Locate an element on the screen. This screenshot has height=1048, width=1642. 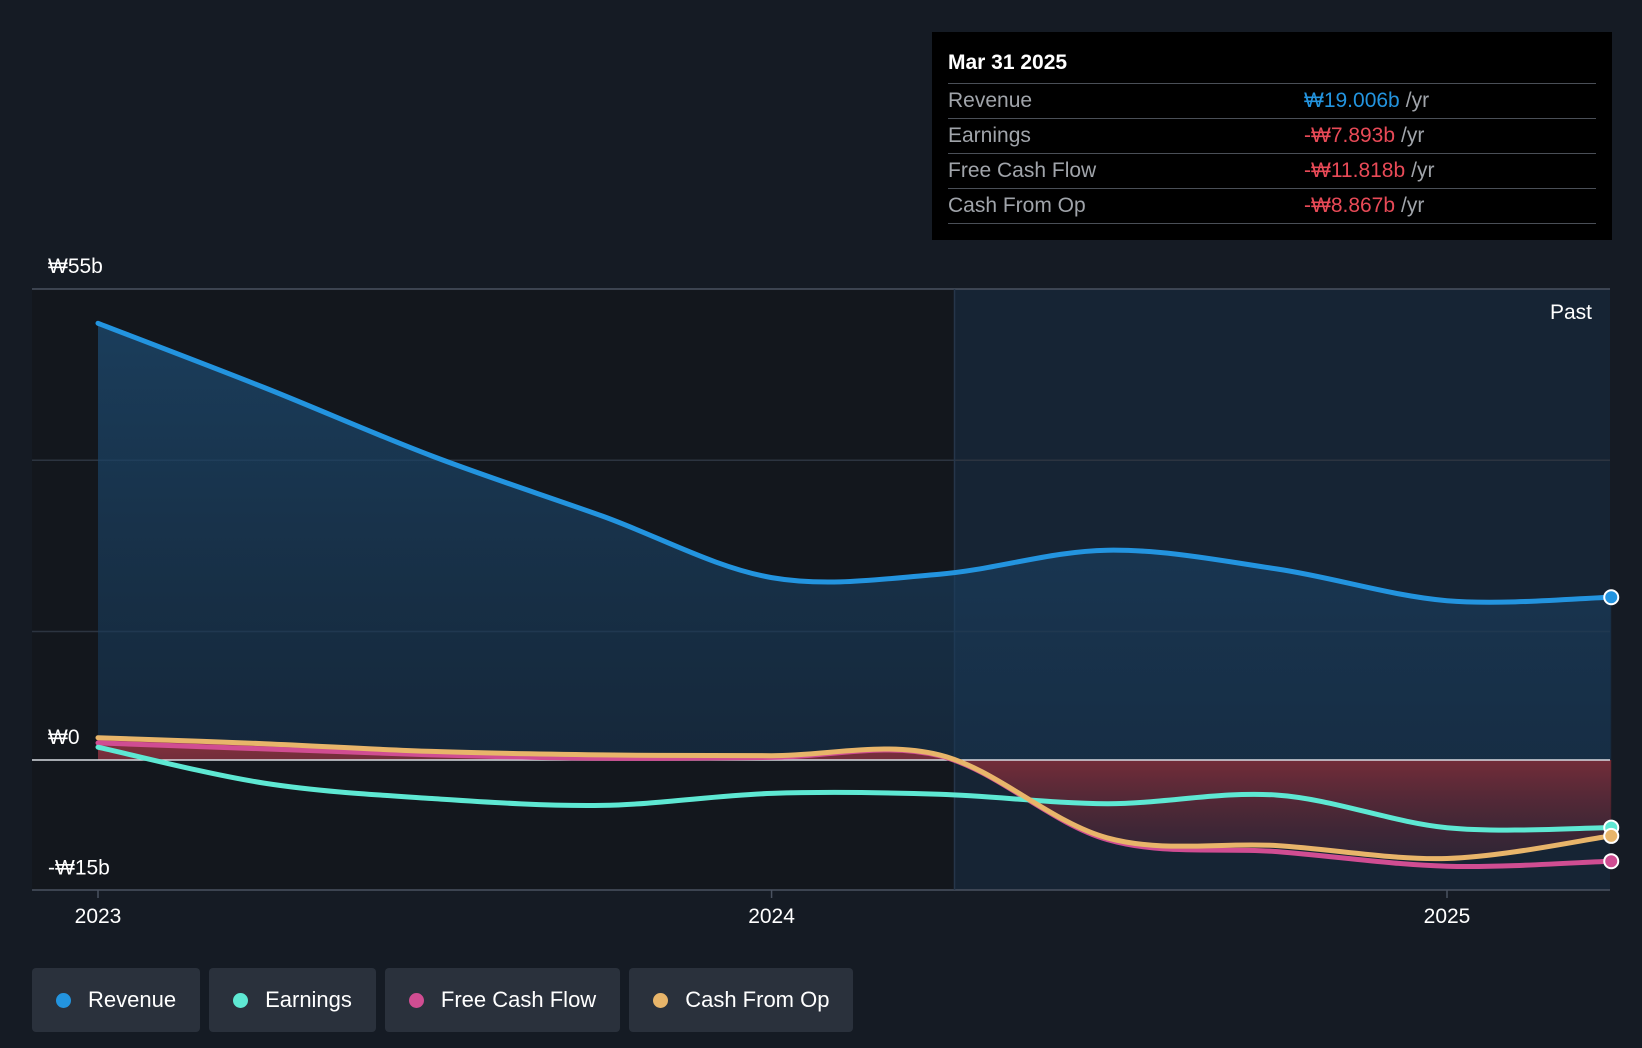
y-tick-label: ₩0 is located at coordinates (64, 737).